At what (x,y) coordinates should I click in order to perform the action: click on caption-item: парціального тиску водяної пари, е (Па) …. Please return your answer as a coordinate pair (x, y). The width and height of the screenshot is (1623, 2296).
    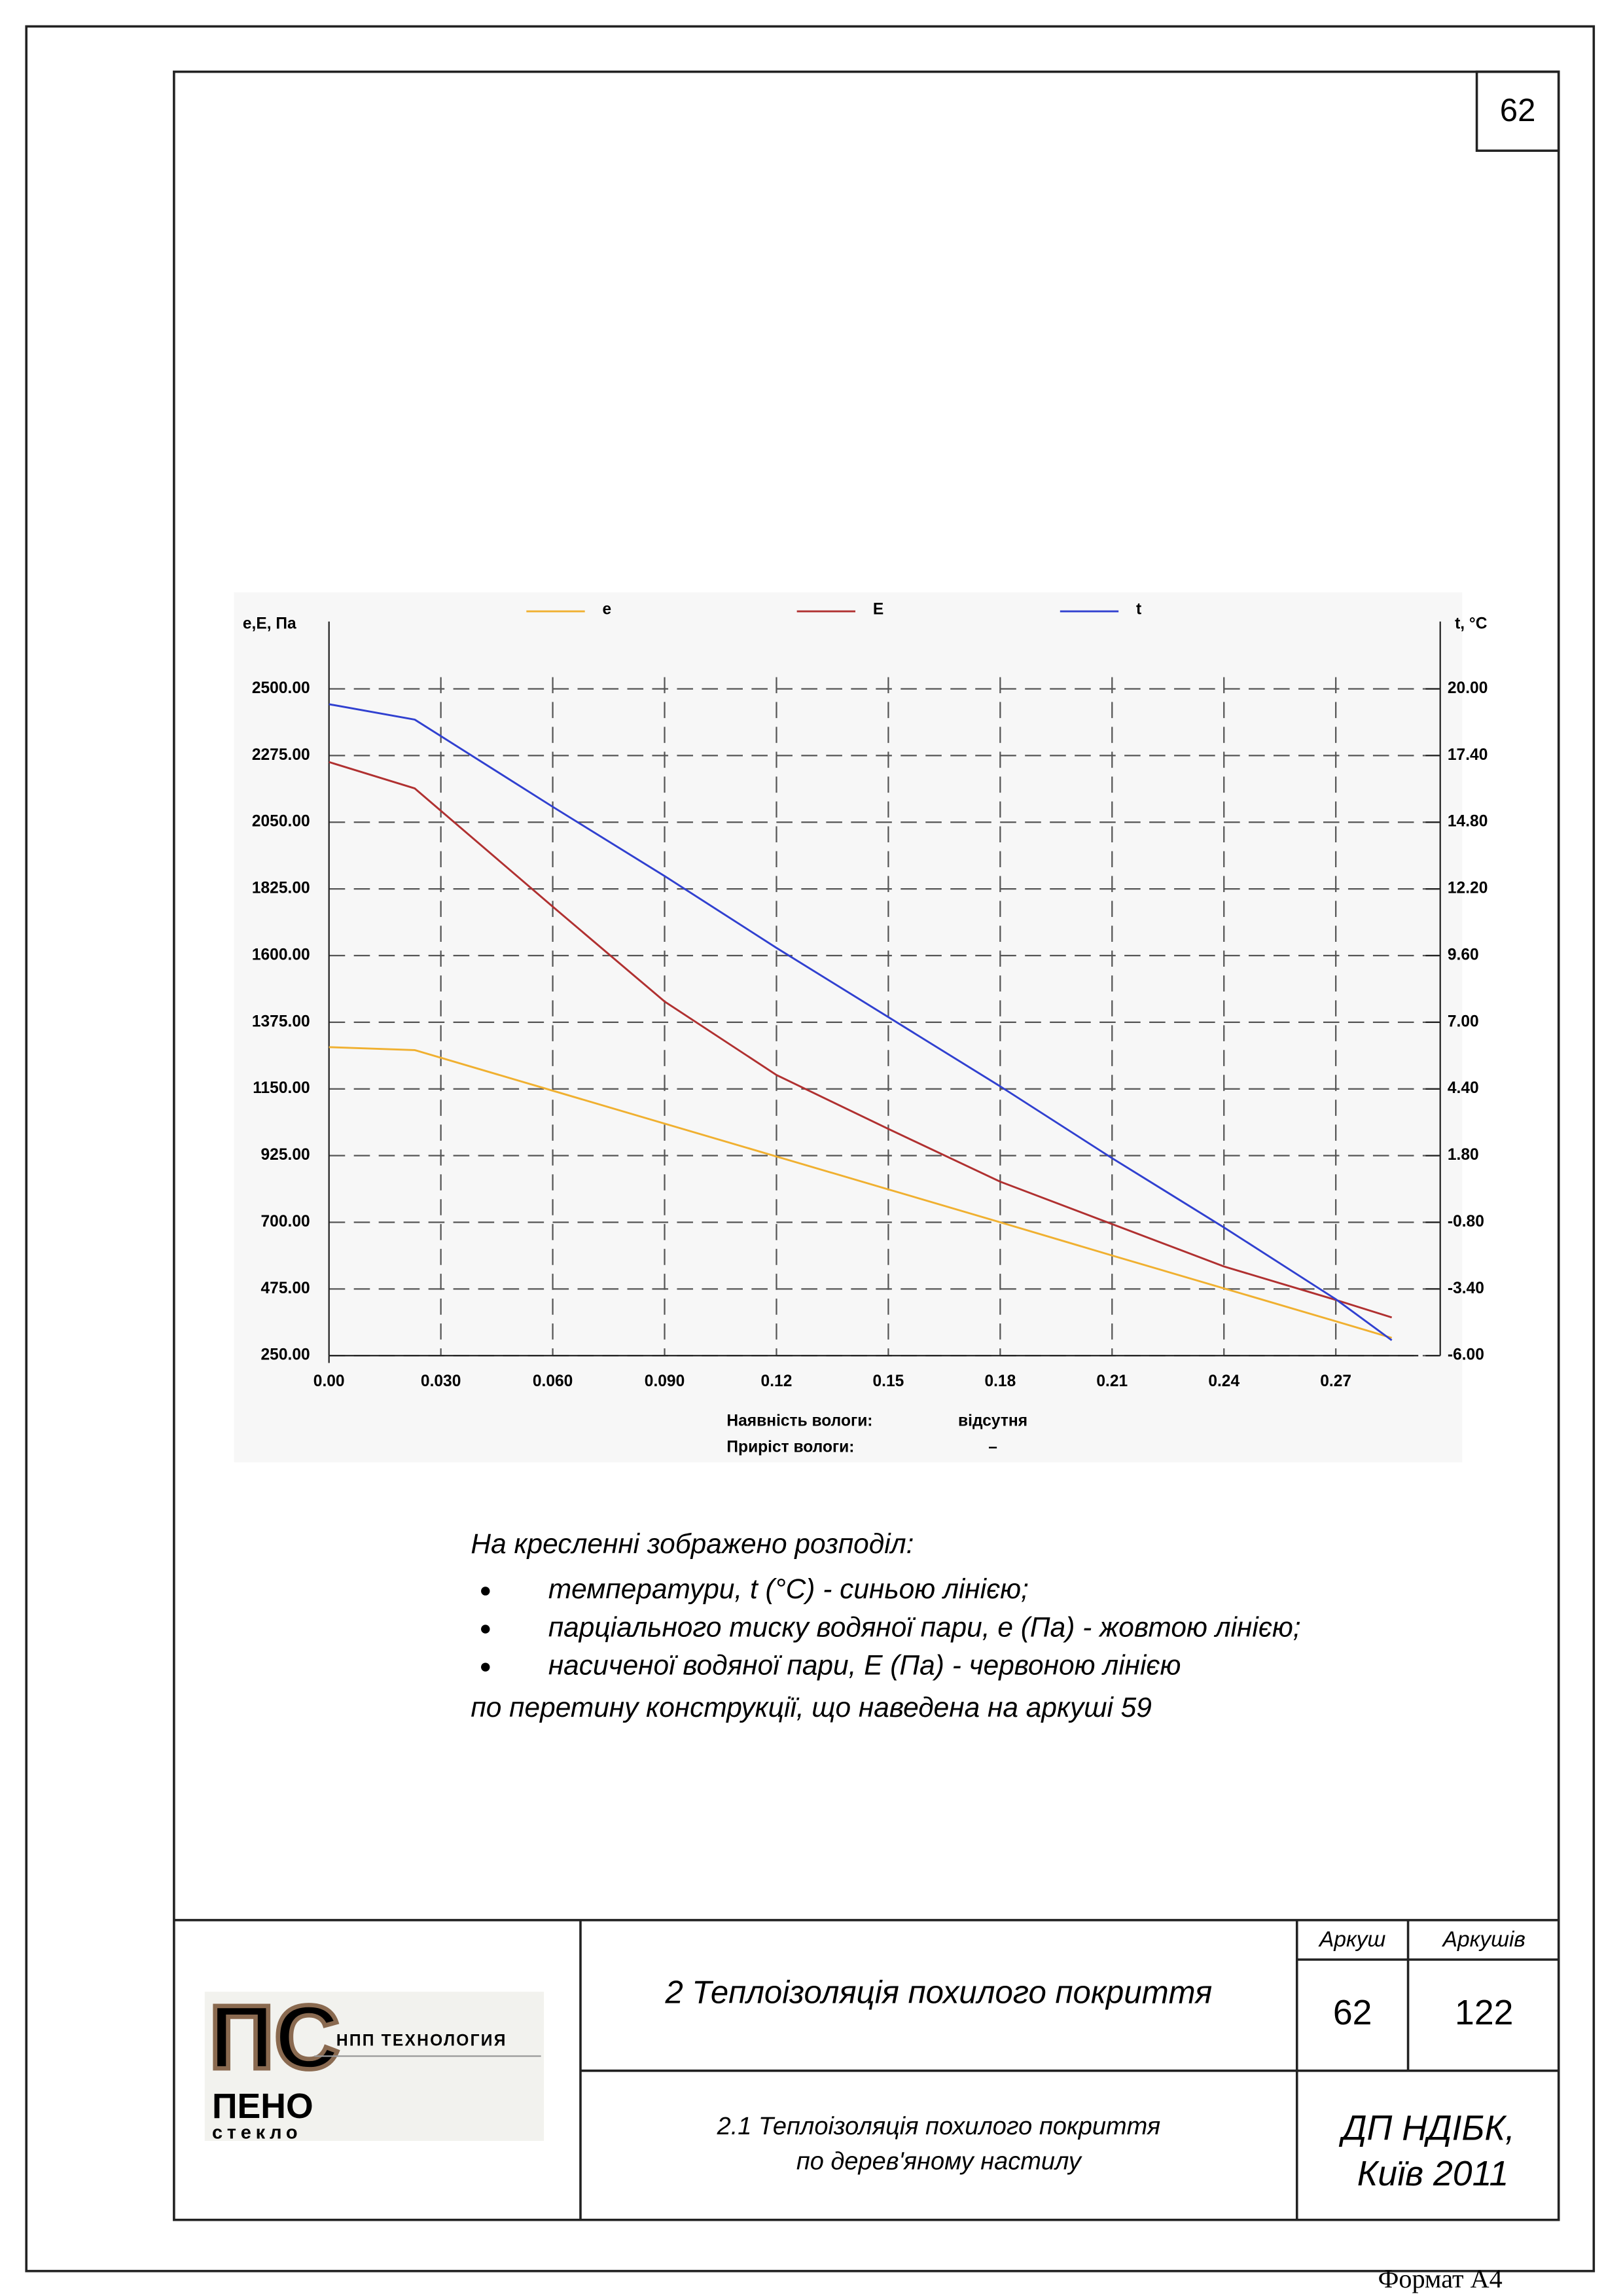
    Looking at the image, I should click on (925, 1626).